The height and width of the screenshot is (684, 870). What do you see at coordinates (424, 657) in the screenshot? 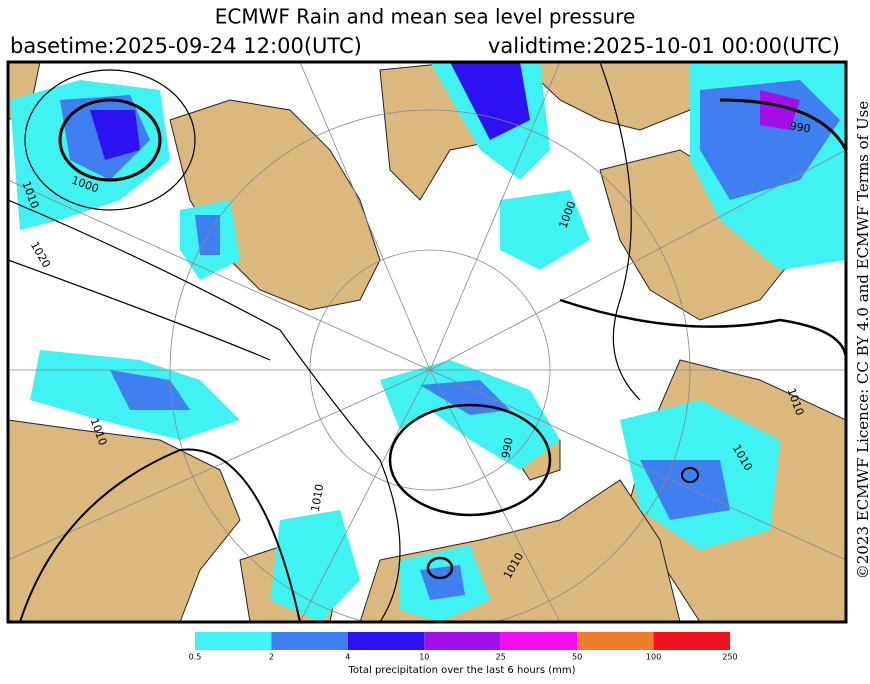
I see `colorbar-tick-label: 10` at bounding box center [424, 657].